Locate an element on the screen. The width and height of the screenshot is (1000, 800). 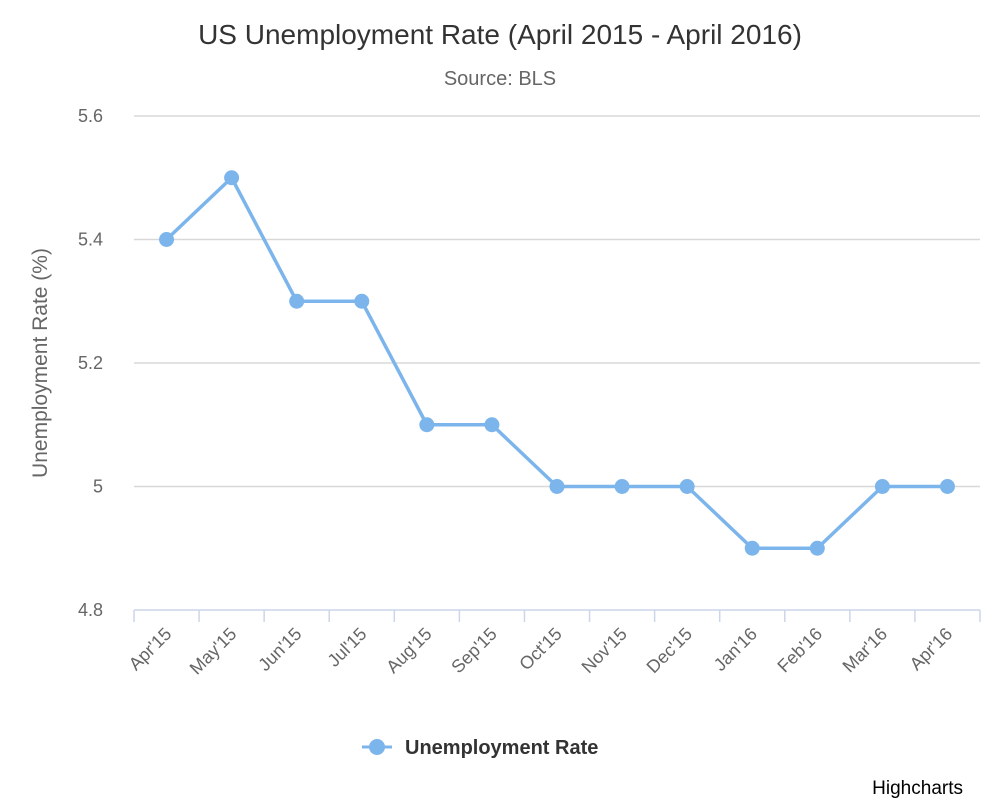
credits-link: Highcharts is located at coordinates (917, 788).